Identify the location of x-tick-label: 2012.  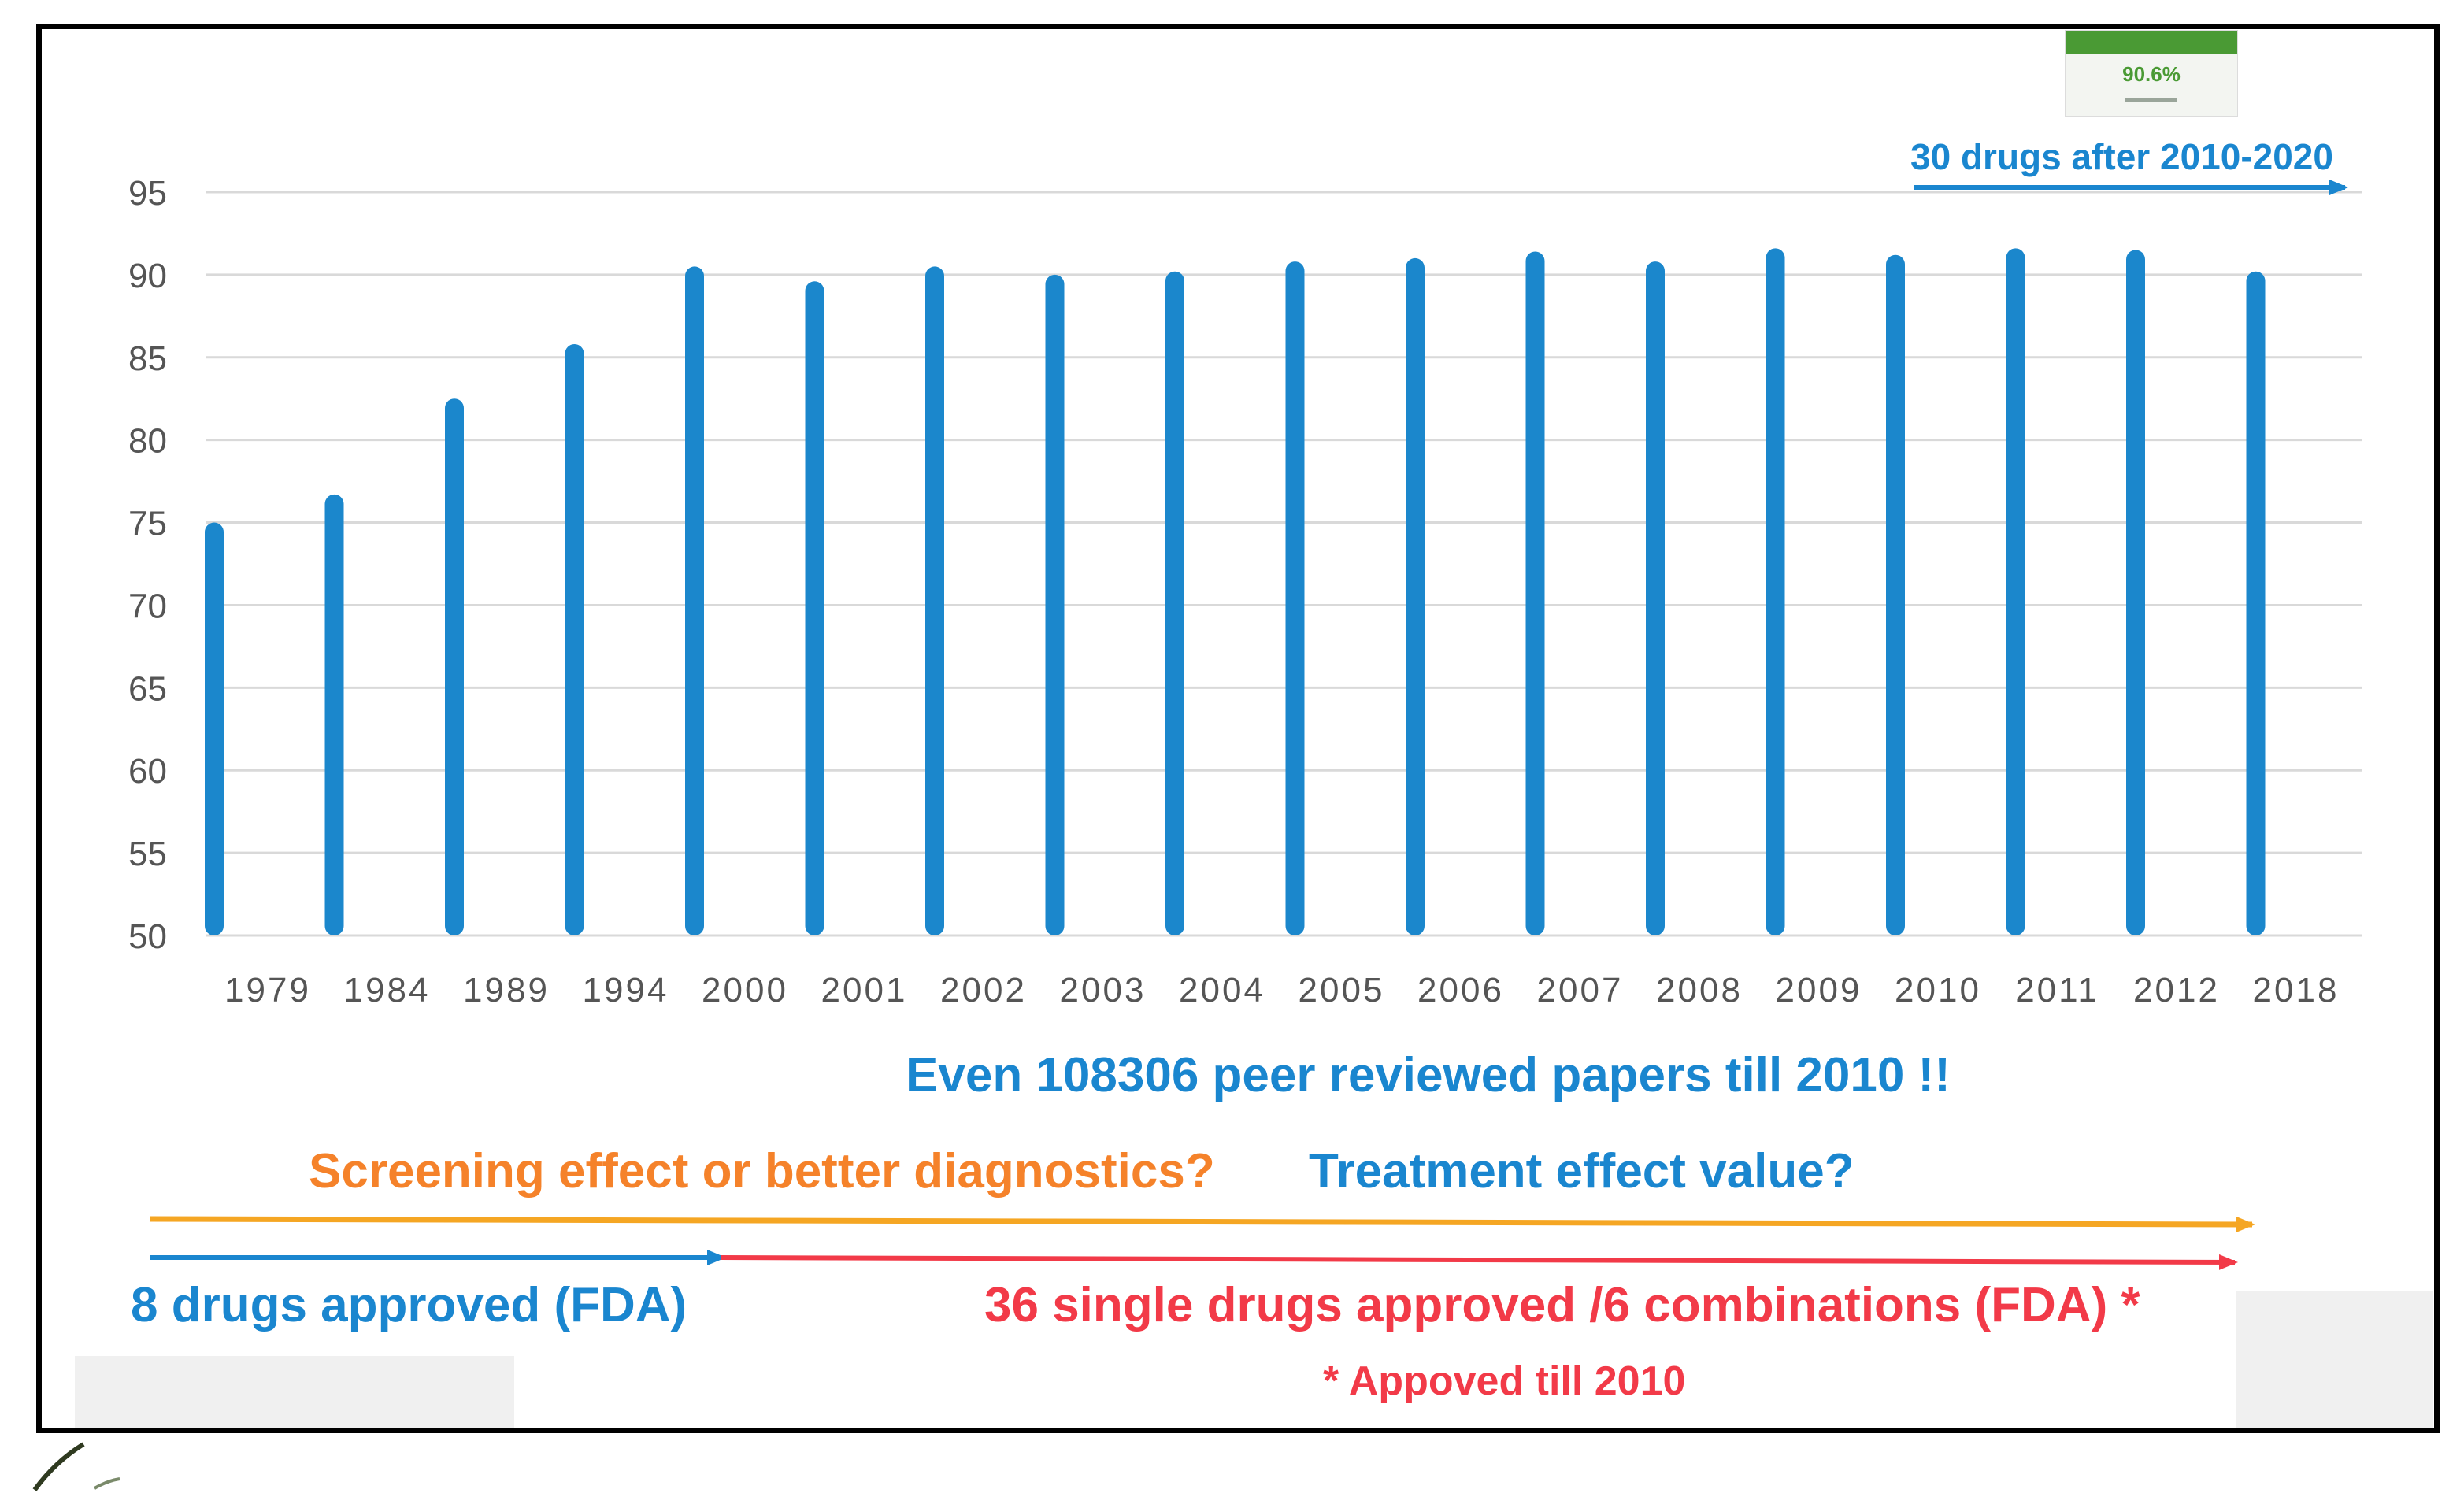
(2176, 990).